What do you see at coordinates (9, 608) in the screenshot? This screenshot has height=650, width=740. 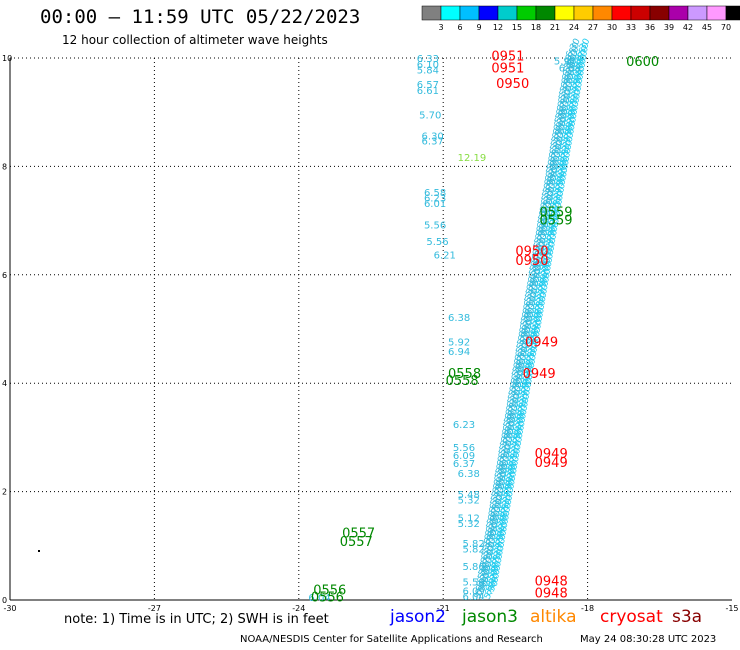 I see `x-tick-label: -30` at bounding box center [9, 608].